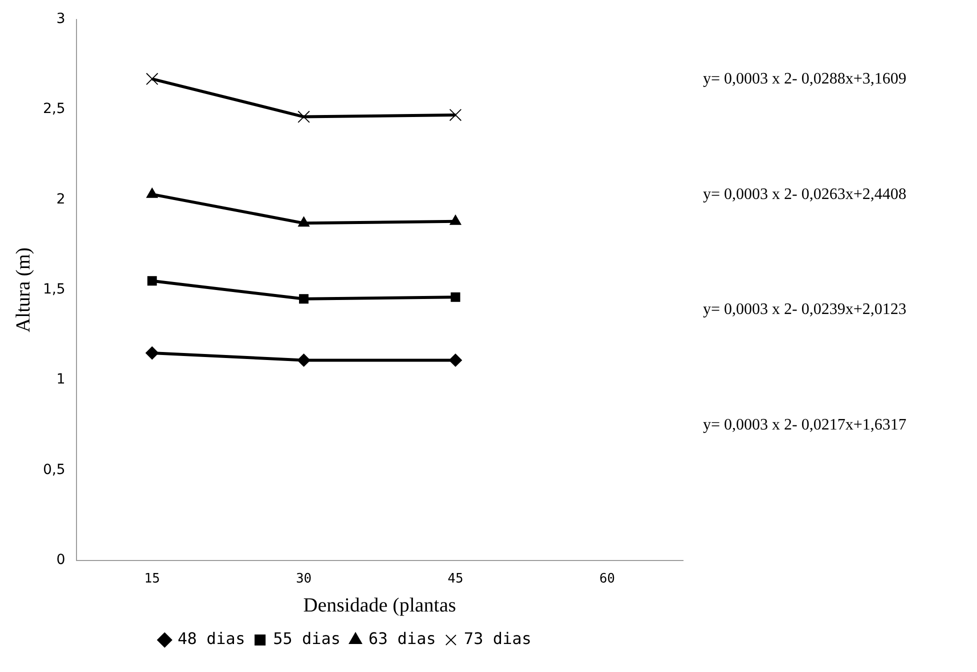  What do you see at coordinates (379, 605) in the screenshot?
I see `x-axis-title: Densidade (plantas` at bounding box center [379, 605].